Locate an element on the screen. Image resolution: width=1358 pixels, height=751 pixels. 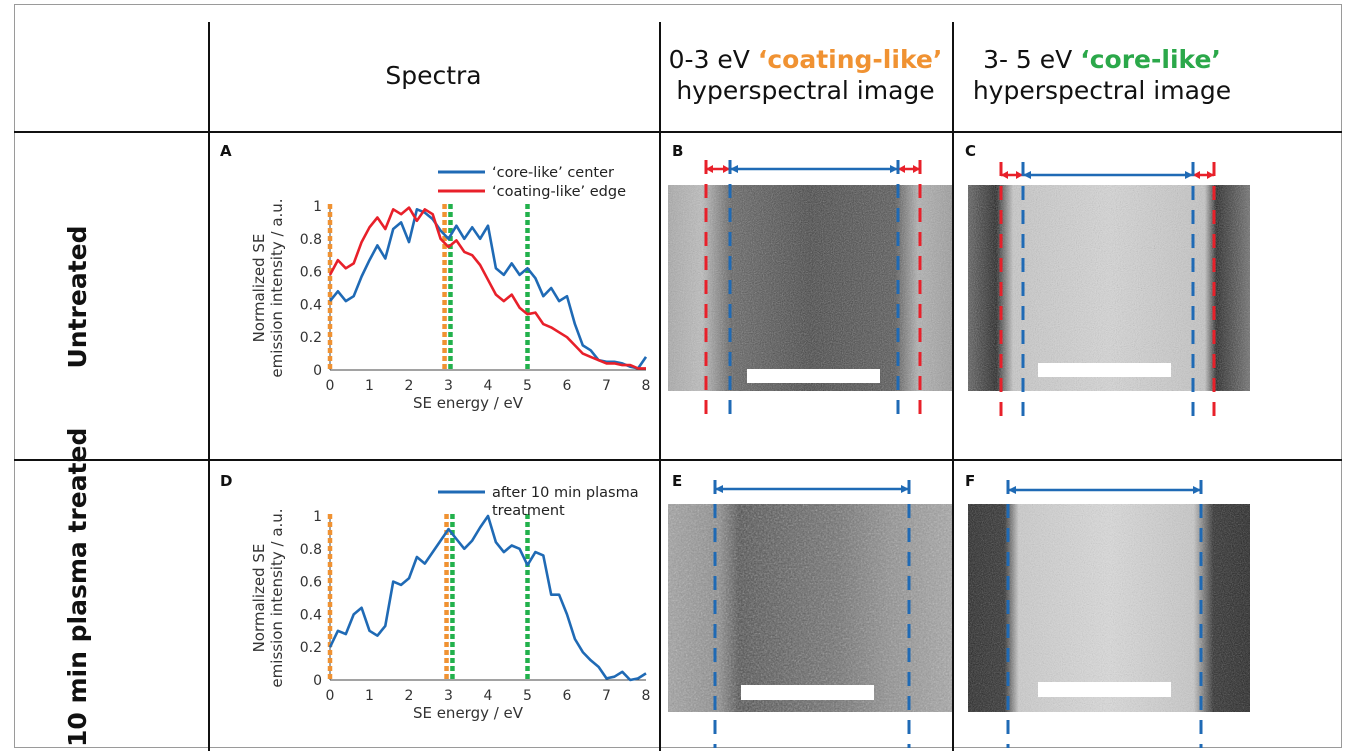
panel-letter-e: E is located at coordinates (677, 481).